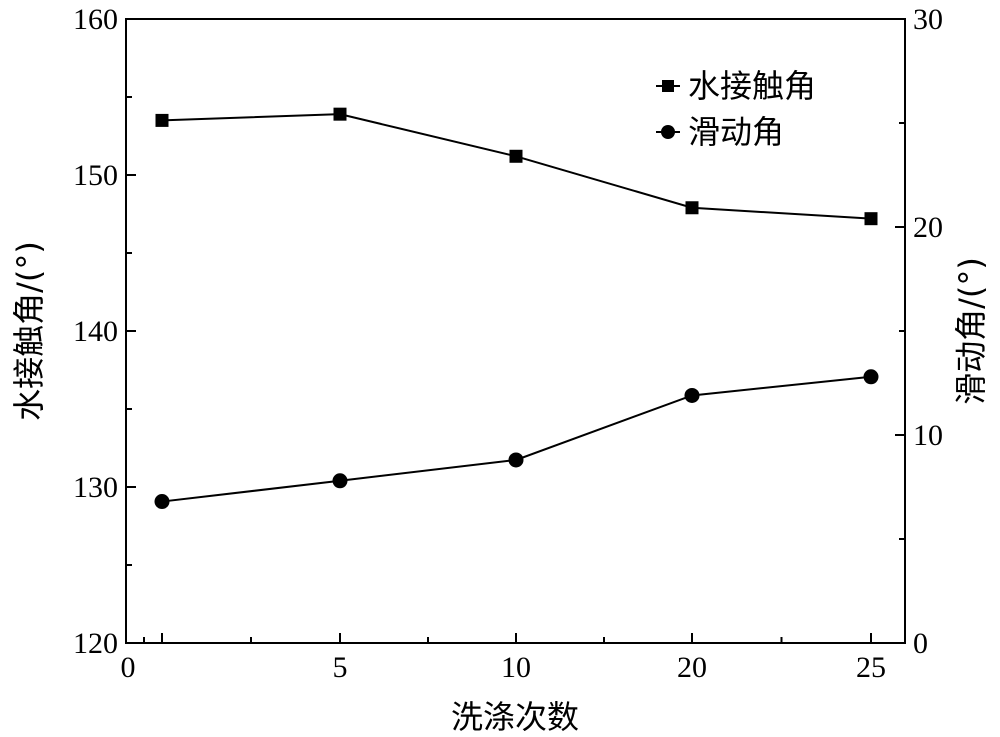  What do you see at coordinates (95, 643) in the screenshot?
I see `y-left-tick-label: 120` at bounding box center [95, 643].